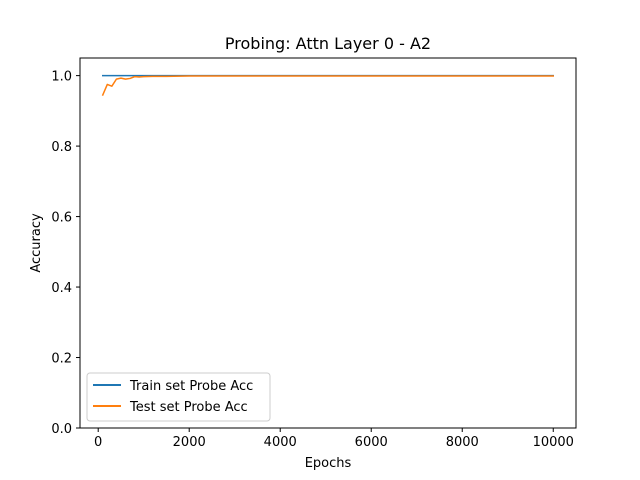 The width and height of the screenshot is (640, 480). Describe the element at coordinates (371, 442) in the screenshot. I see `x-tick-label: 6000` at that location.